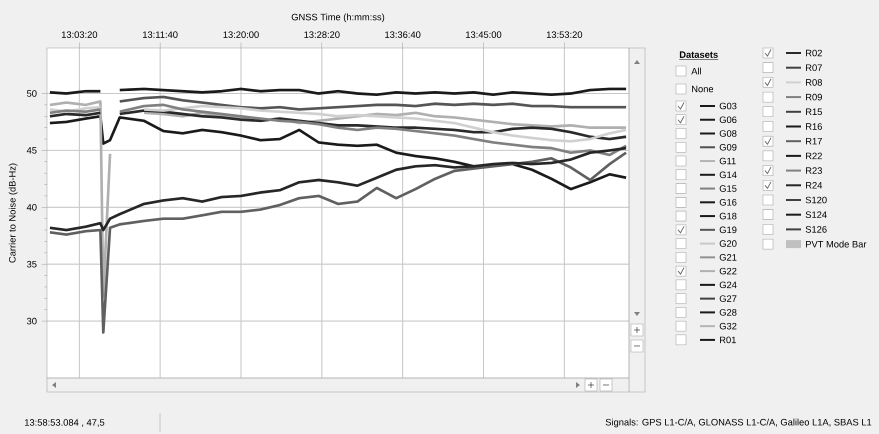  I want to click on text: None, so click(703, 89).